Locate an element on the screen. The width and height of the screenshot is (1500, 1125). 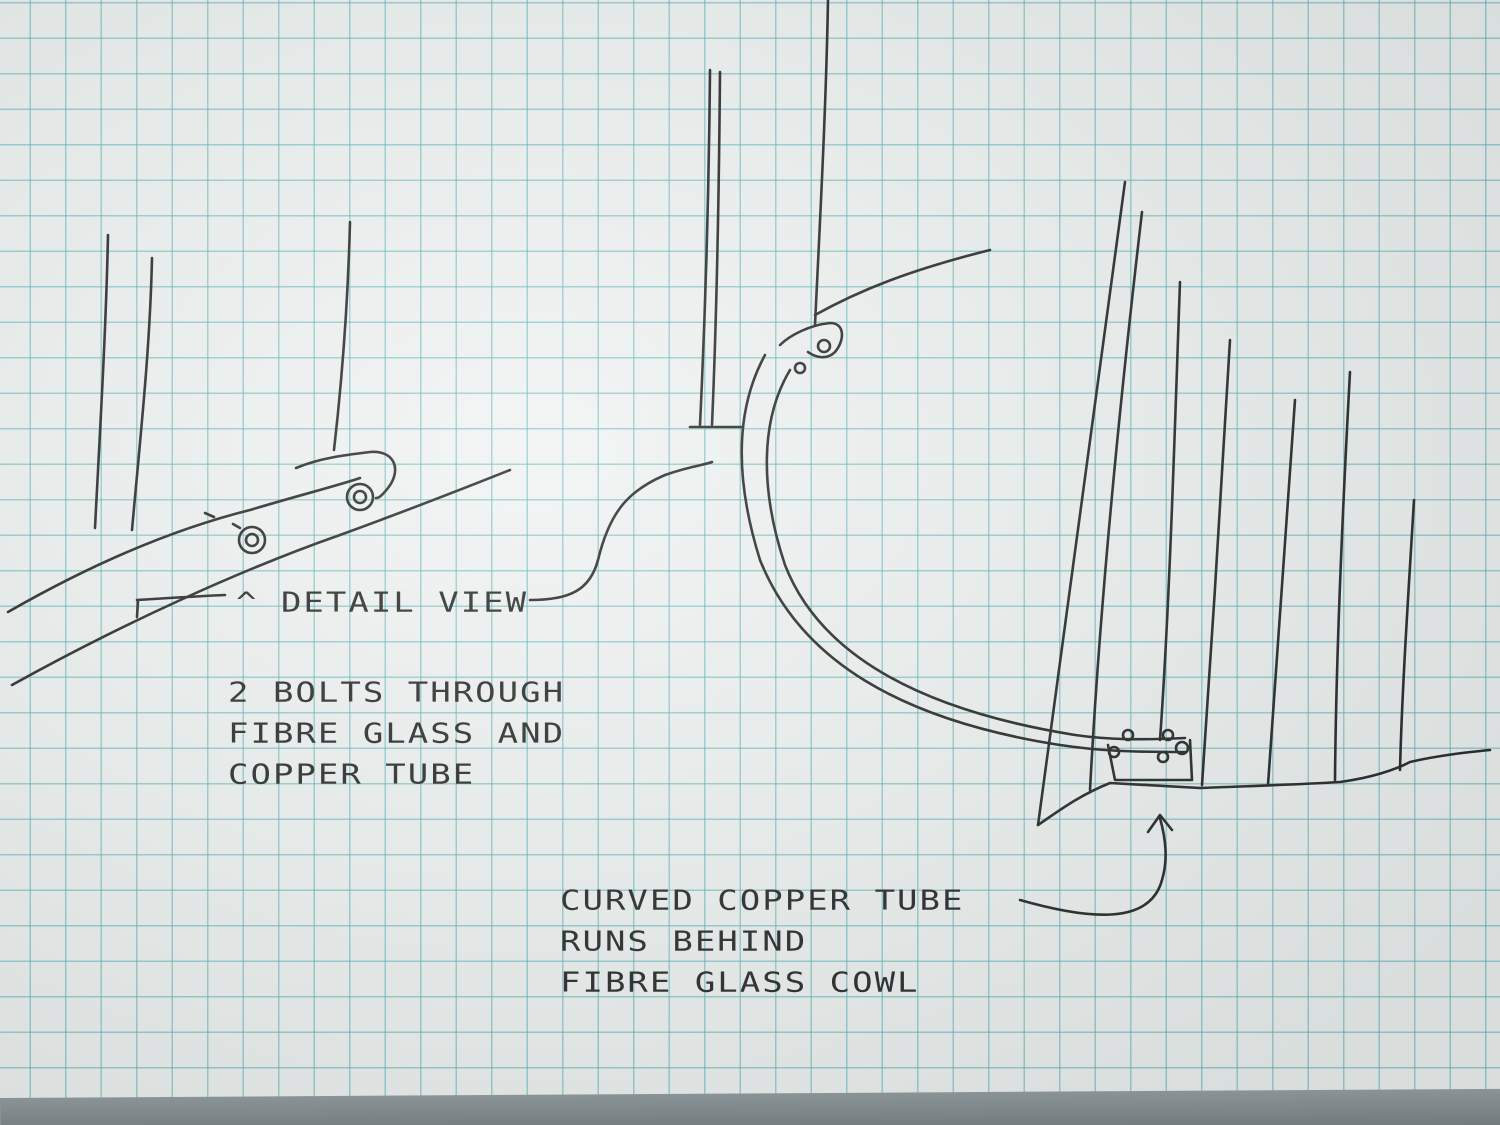
detail-cowl-end-tick is located at coordinates (137, 608).